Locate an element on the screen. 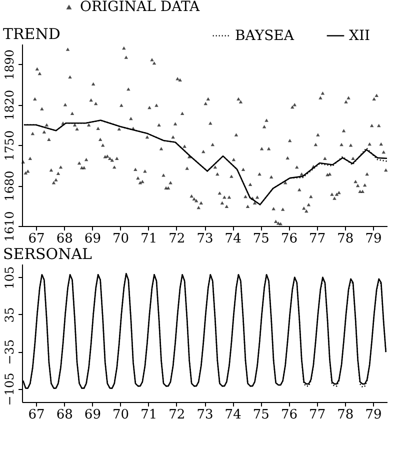 The image size is (404, 451). y-tick-label: 1680 is located at coordinates (9, 186).